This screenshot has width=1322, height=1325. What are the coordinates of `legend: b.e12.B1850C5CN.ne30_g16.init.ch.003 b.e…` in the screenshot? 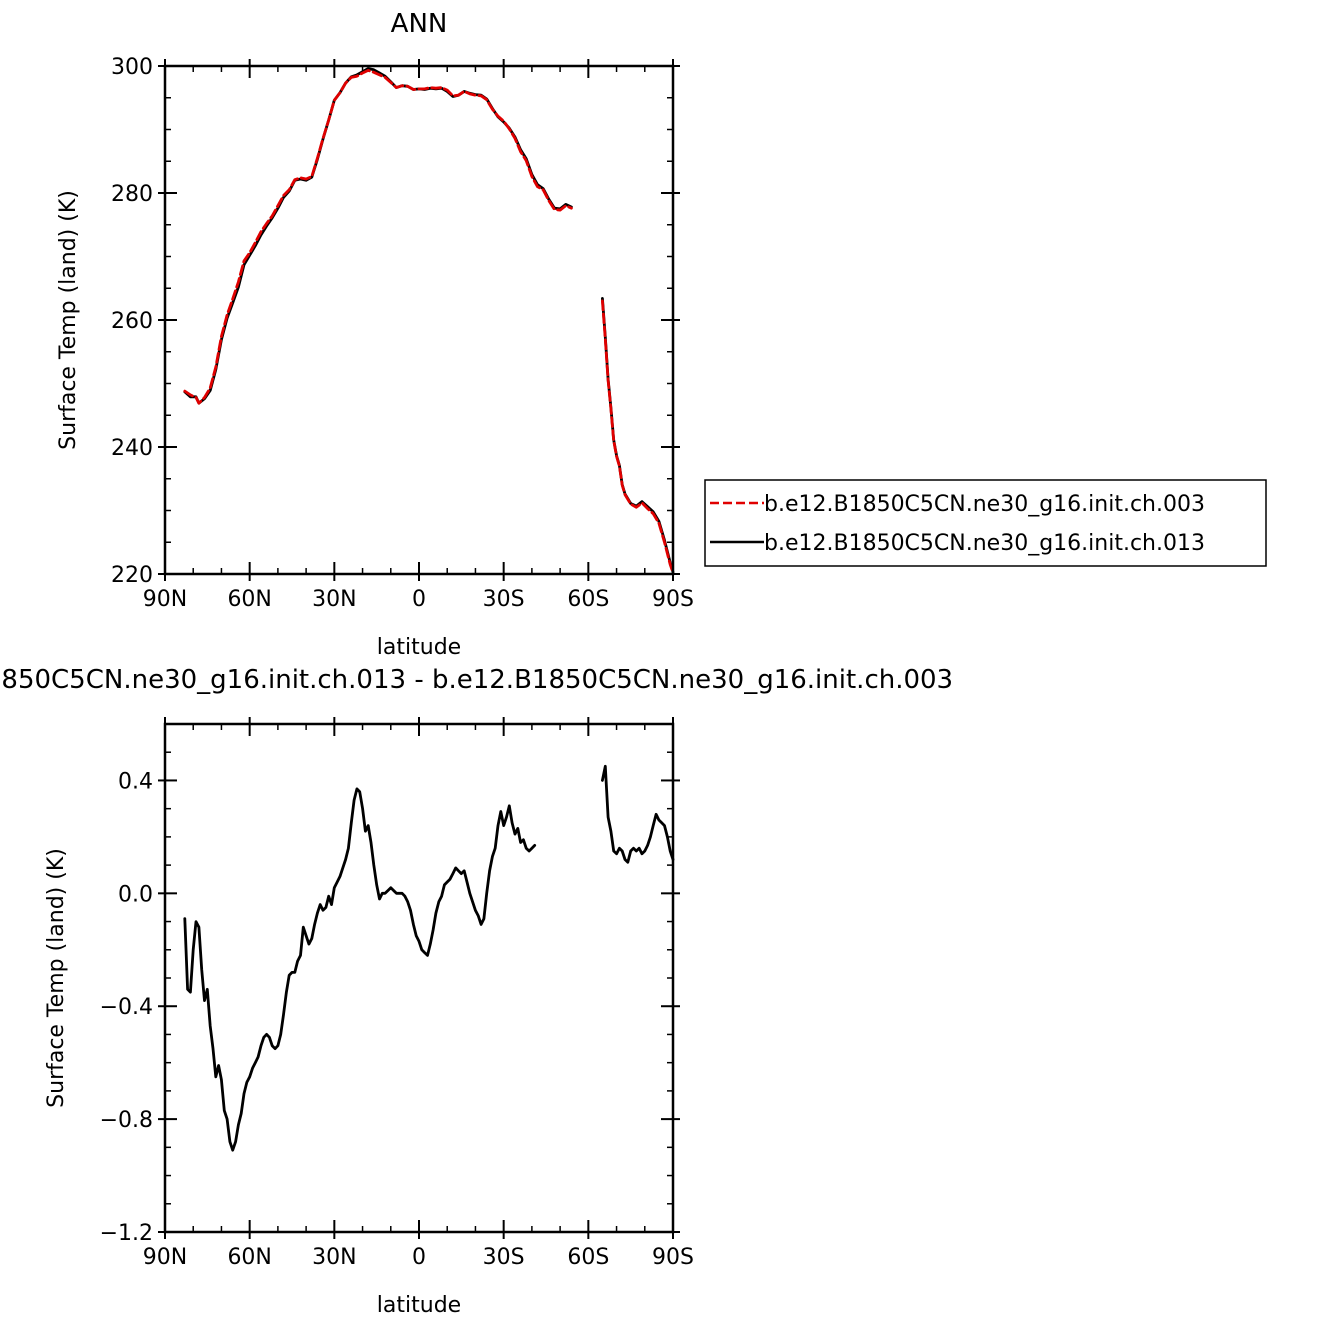 It's located at (985, 523).